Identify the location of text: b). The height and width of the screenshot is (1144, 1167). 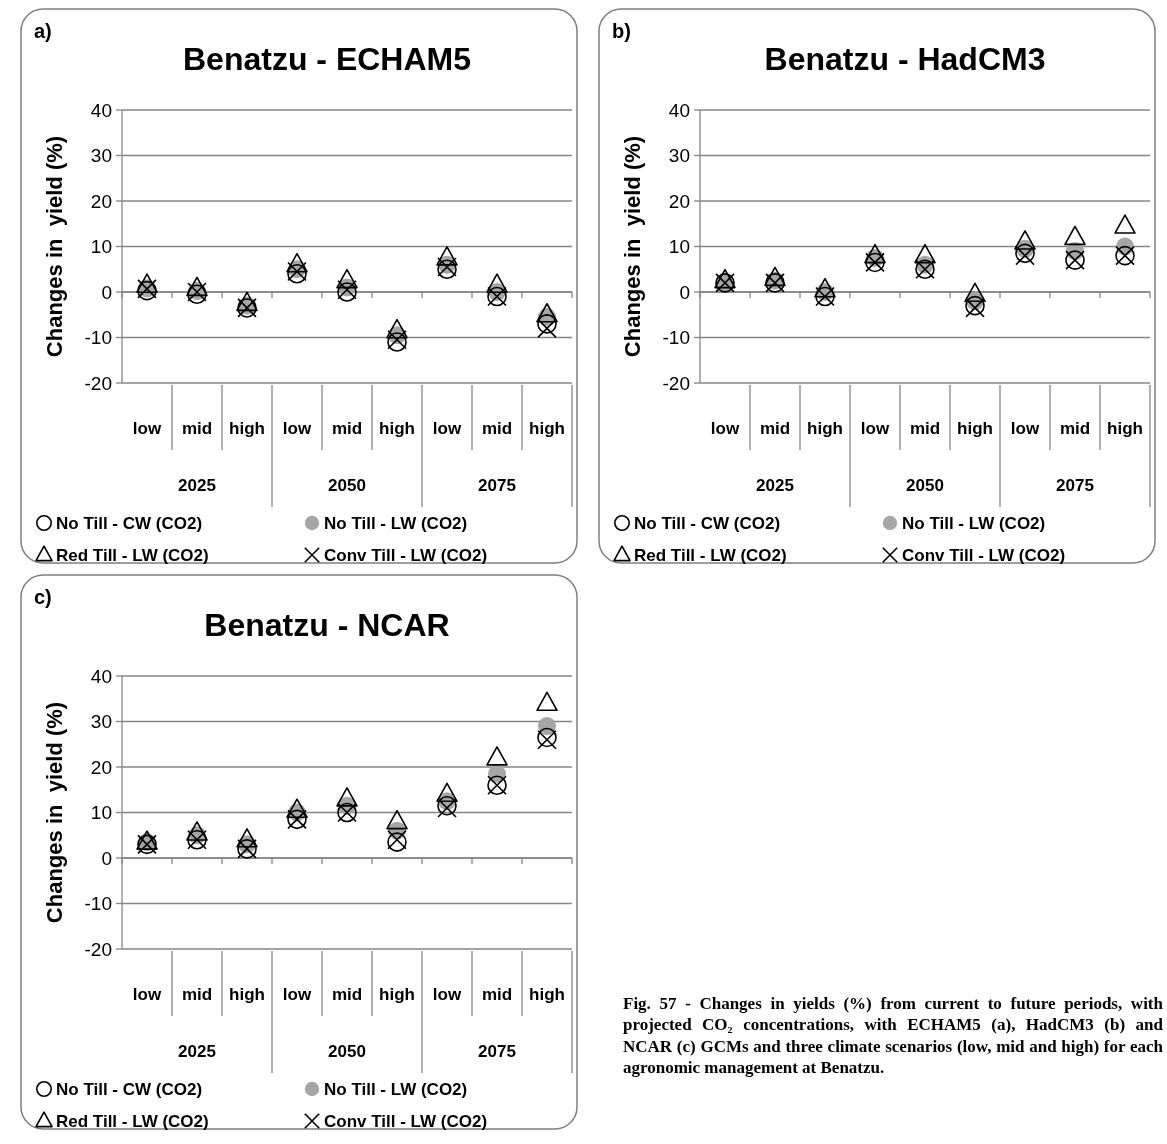
(621, 31).